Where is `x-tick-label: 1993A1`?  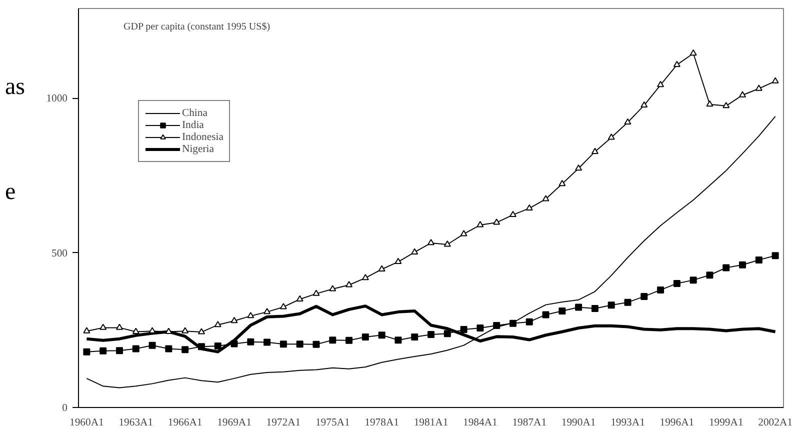 x-tick-label: 1993A1 is located at coordinates (627, 423).